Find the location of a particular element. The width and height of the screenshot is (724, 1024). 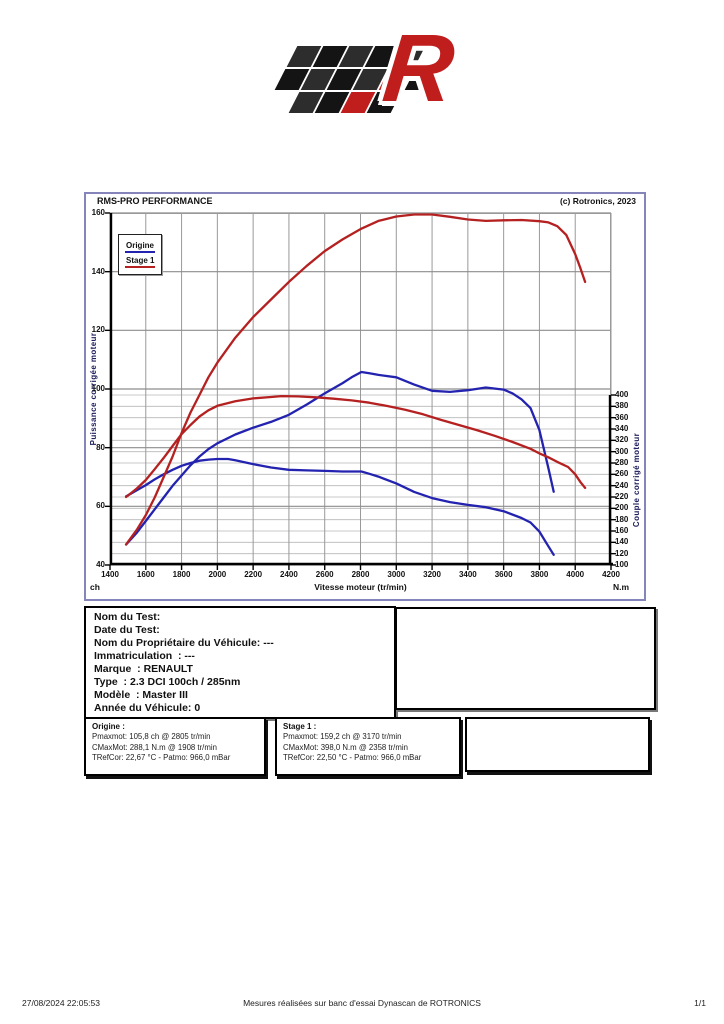

chart-legend: Origine Stage 1 is located at coordinates (140, 254).